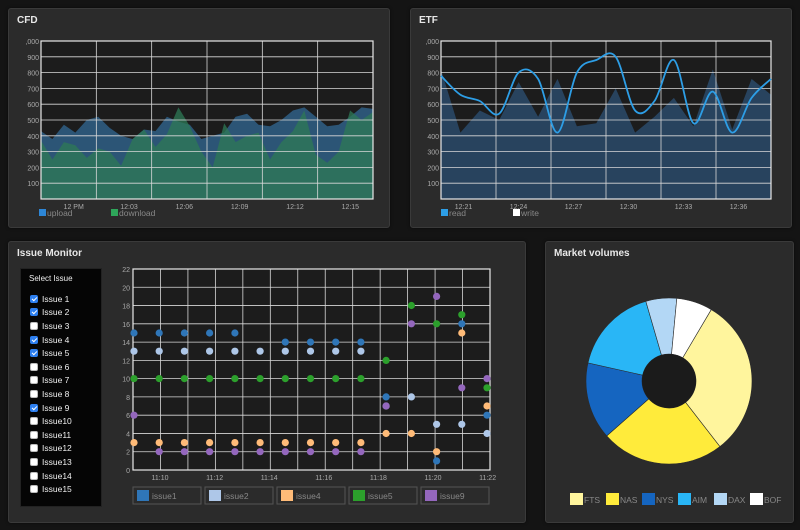  Describe the element at coordinates (516, 212) in the screenshot. I see `etf-legend-swatch-write` at that location.